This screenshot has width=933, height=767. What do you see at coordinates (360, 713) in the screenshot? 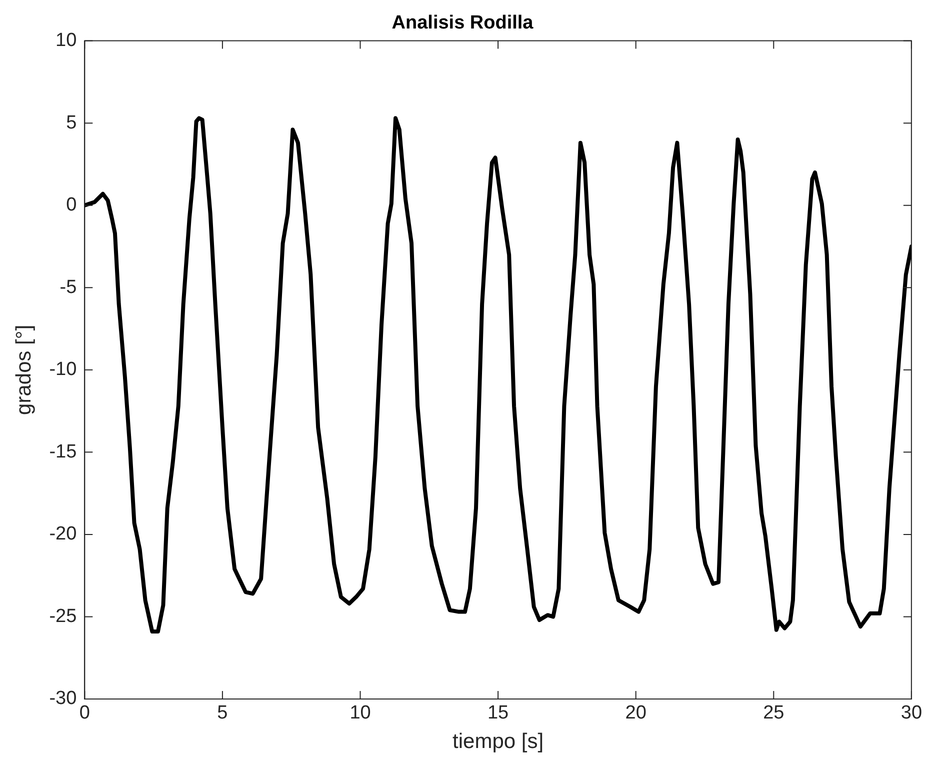
I see `x-tick-label: 10` at bounding box center [360, 713].